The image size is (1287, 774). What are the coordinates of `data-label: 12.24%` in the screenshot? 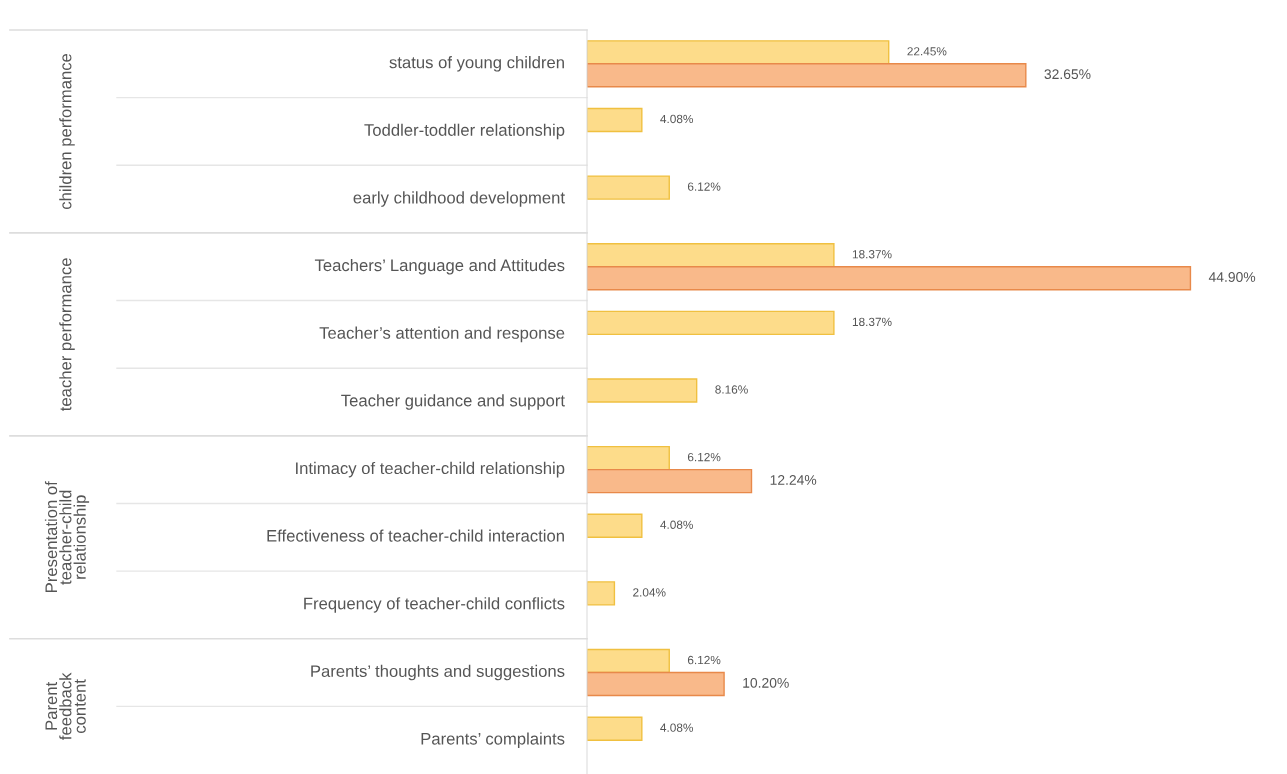 It's located at (793, 480).